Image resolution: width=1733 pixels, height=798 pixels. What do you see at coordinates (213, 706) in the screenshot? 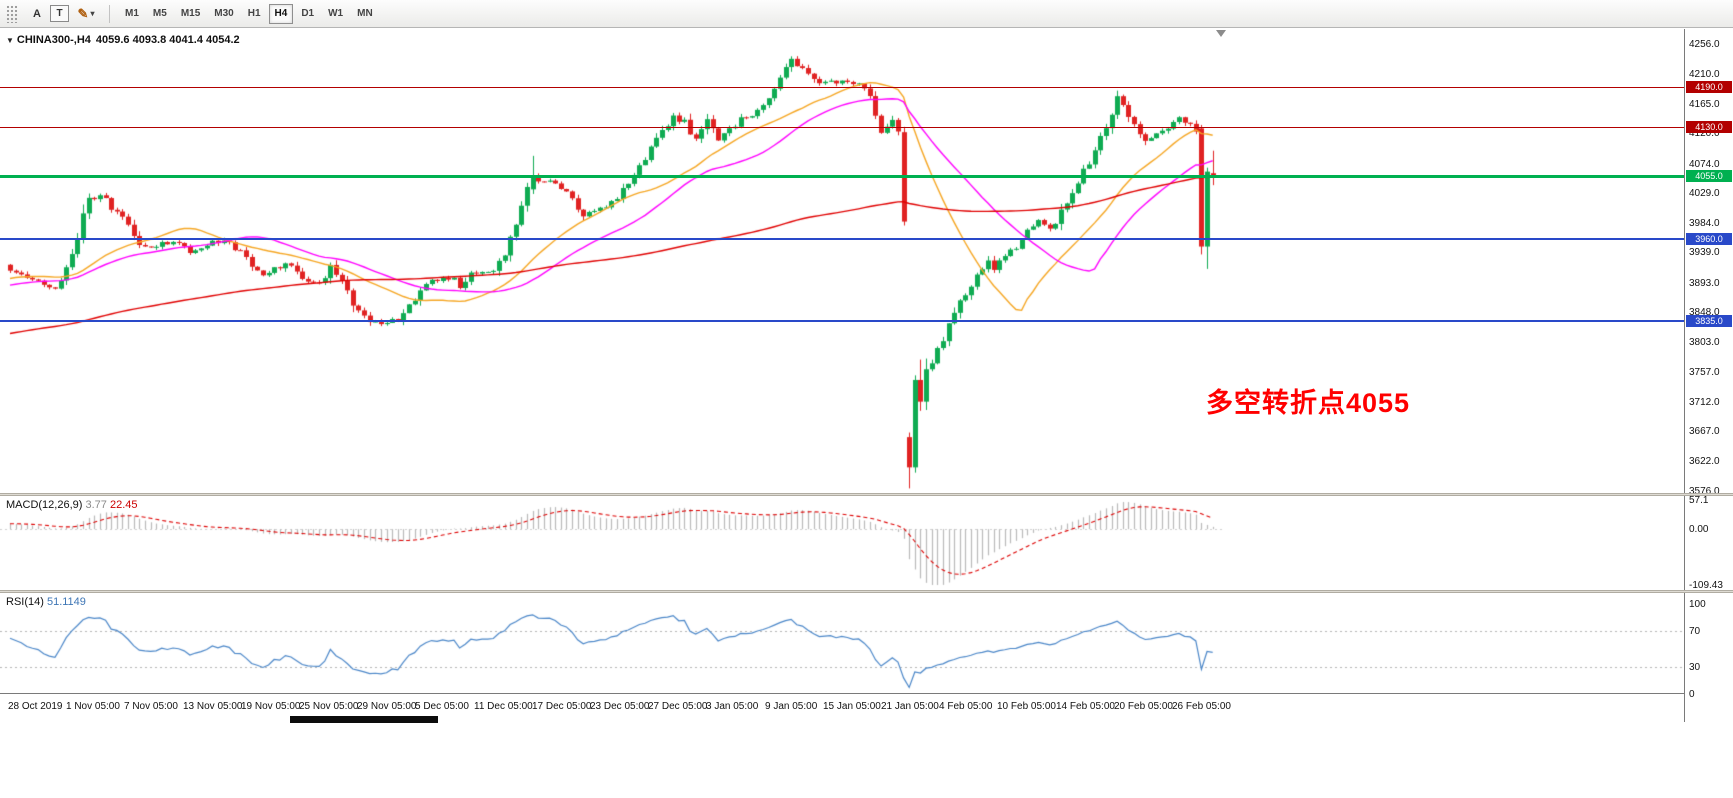
I see `time-axis-label: 13 Nov 05:00` at bounding box center [213, 706].